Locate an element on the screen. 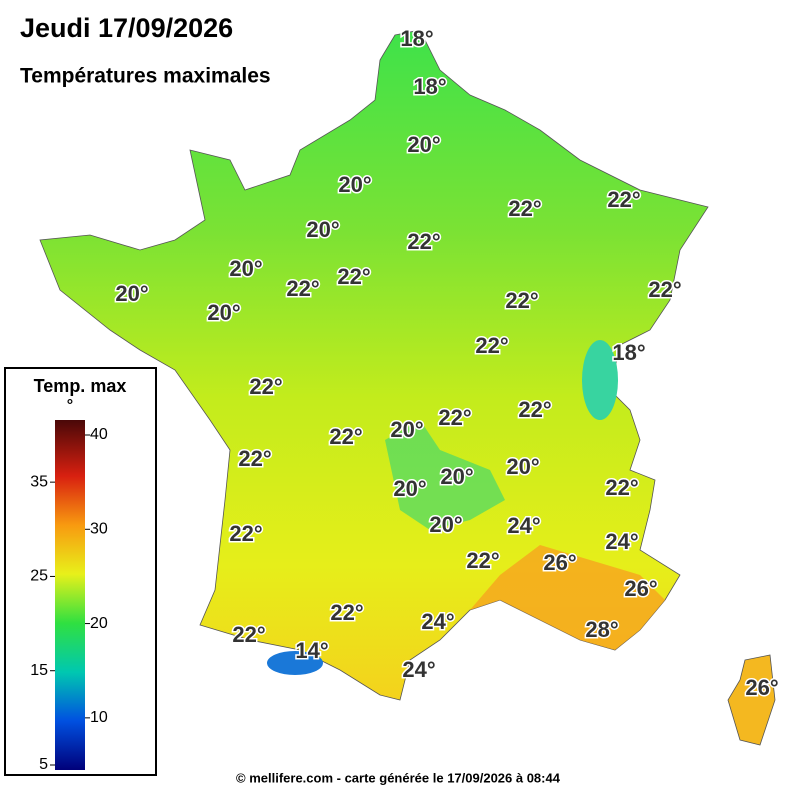  cool-zone is located at coordinates (445, 475).